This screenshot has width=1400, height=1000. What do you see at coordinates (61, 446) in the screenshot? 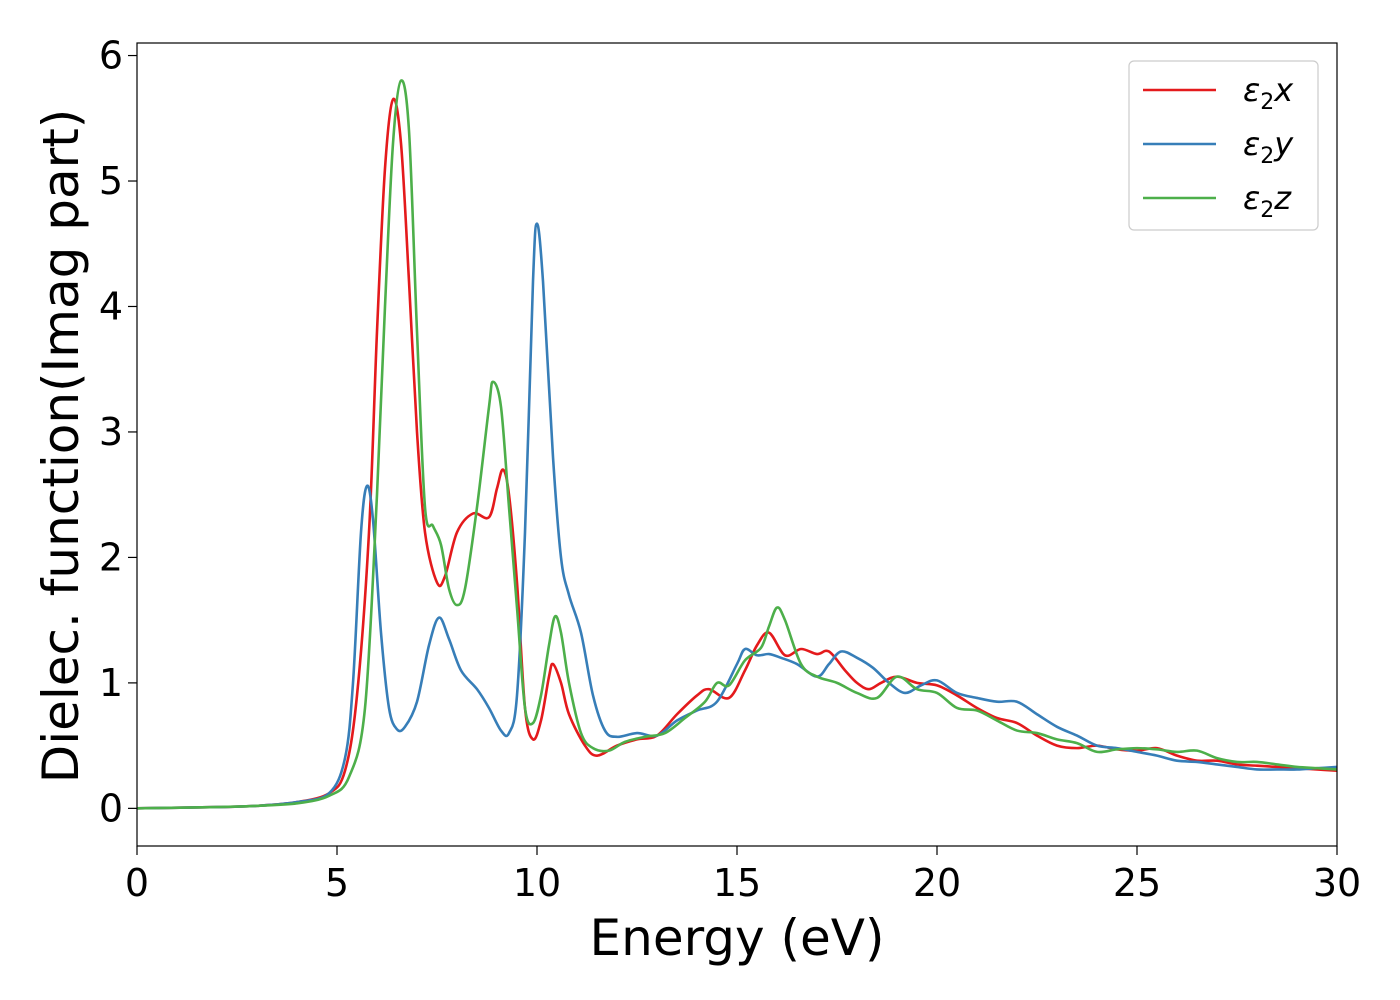
I see `y-axis-label: Dielec. function(Imag part)` at bounding box center [61, 446].